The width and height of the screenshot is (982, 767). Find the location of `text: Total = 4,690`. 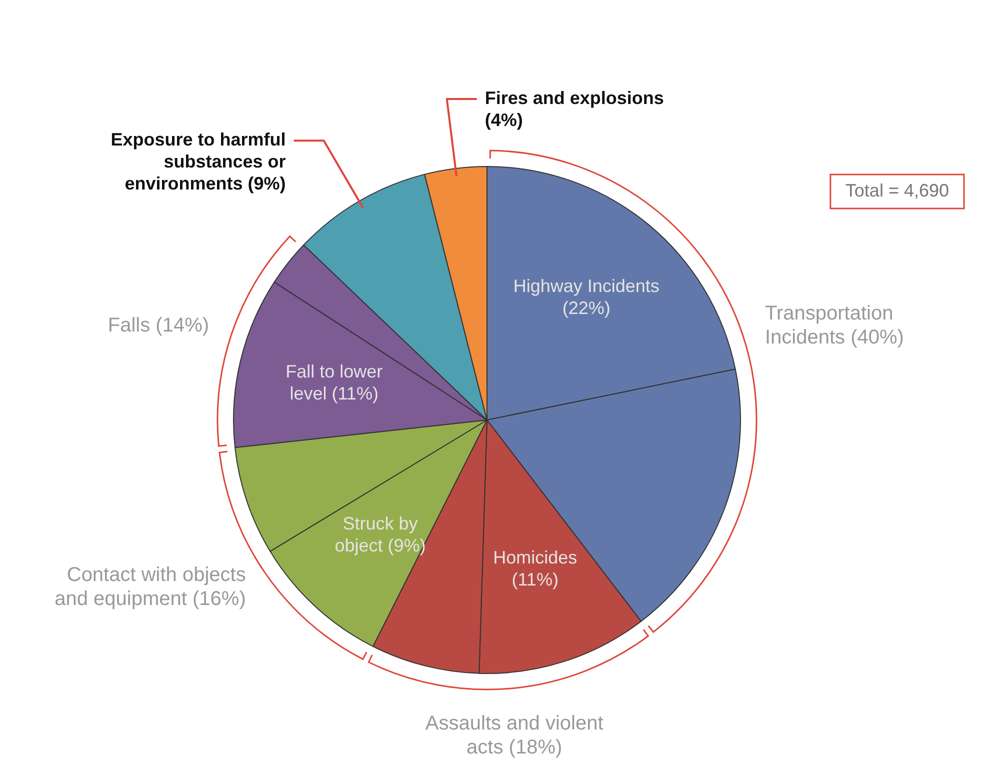

text: Total = 4,690 is located at coordinates (897, 190).